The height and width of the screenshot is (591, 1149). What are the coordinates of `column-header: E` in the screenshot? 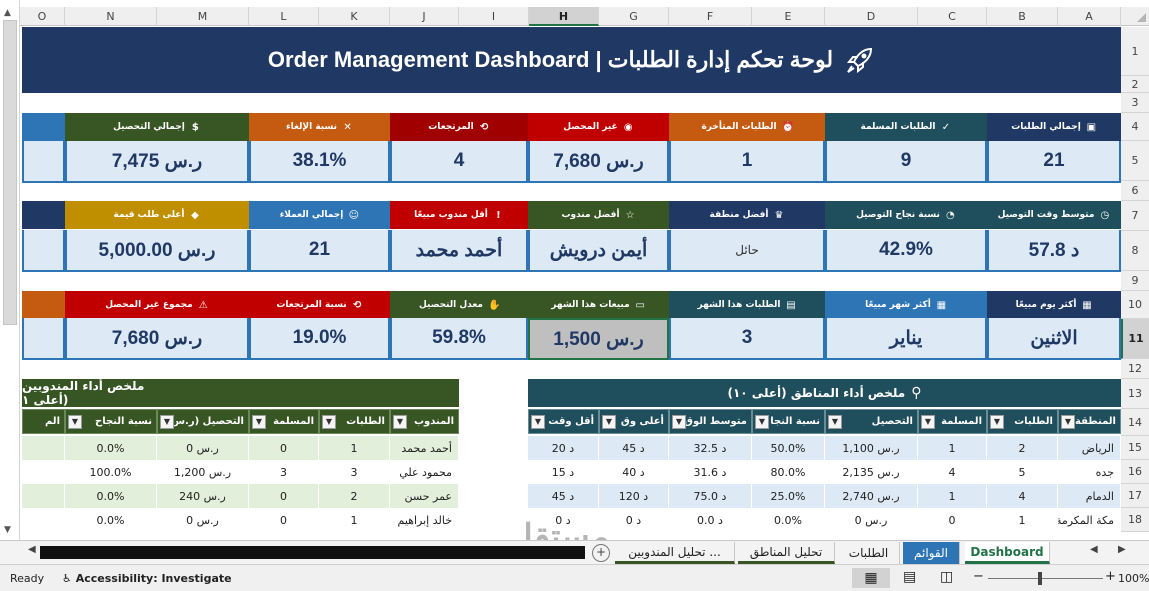 It's located at (788, 16).